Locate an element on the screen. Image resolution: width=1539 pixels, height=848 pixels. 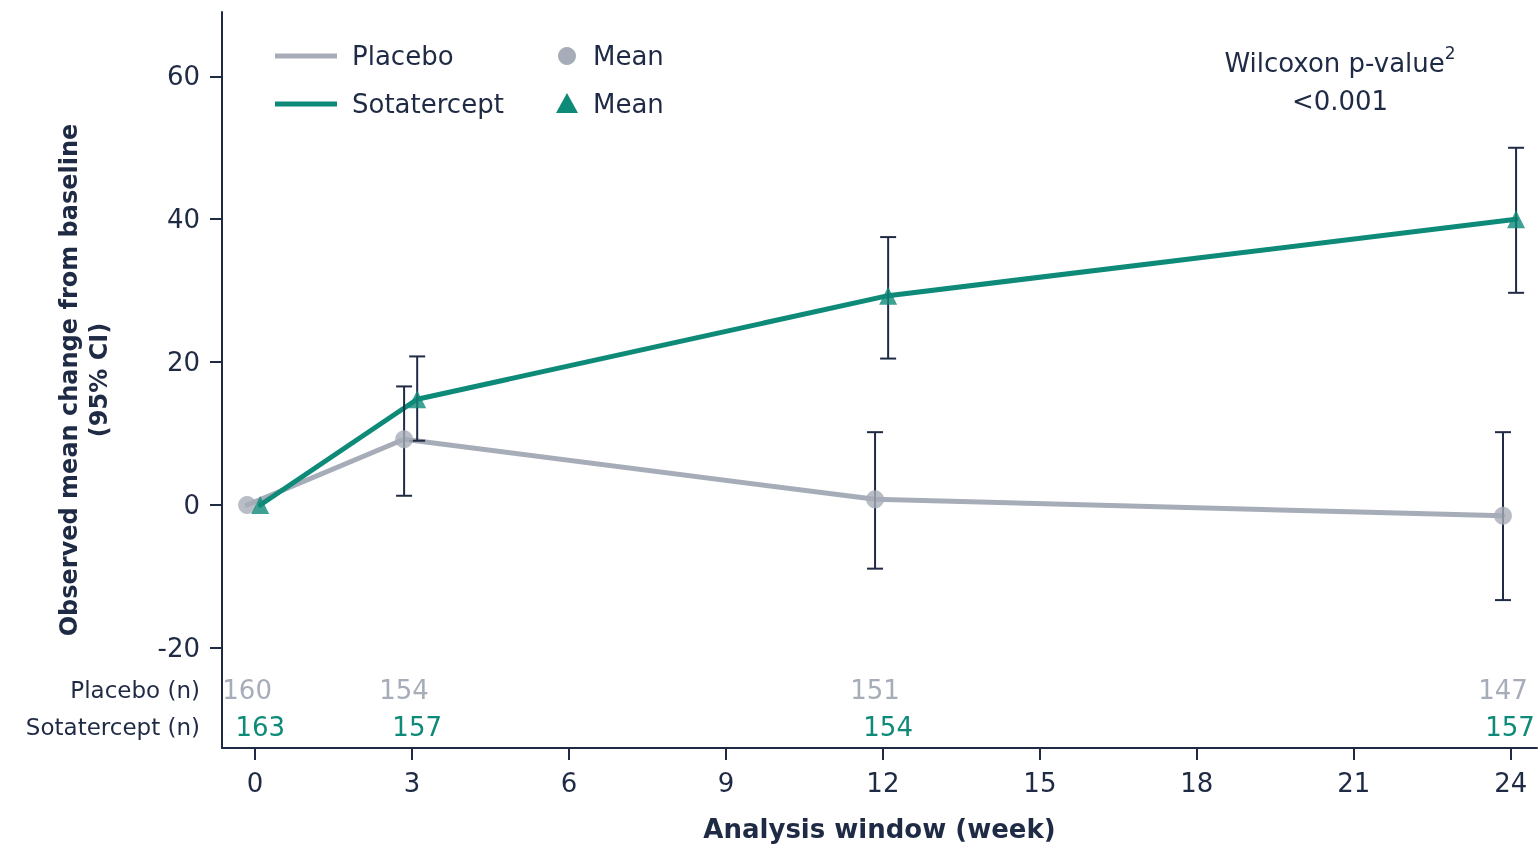
legend-label: Placebo is located at coordinates (403, 56).